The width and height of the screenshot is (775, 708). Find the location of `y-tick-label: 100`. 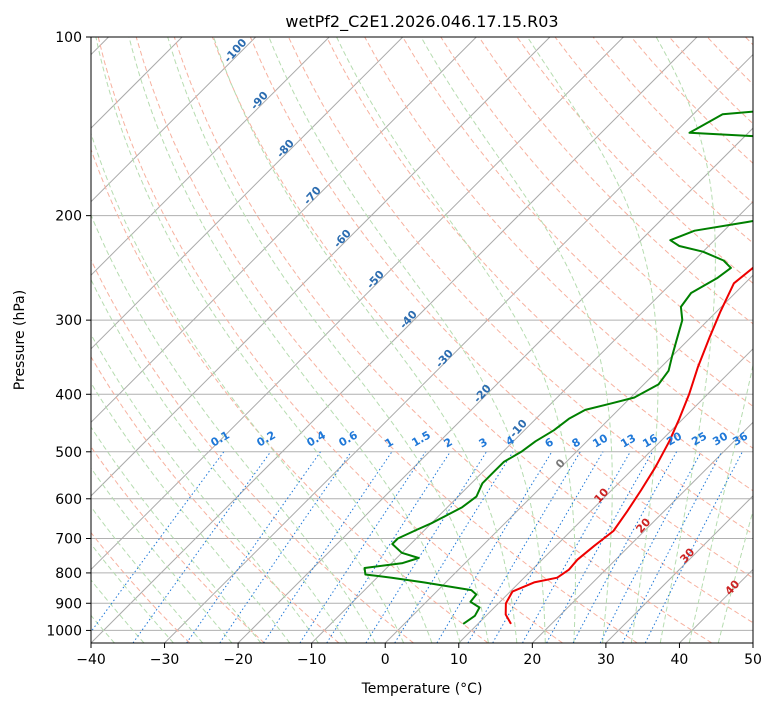

y-tick-label: 100 is located at coordinates (68, 38).